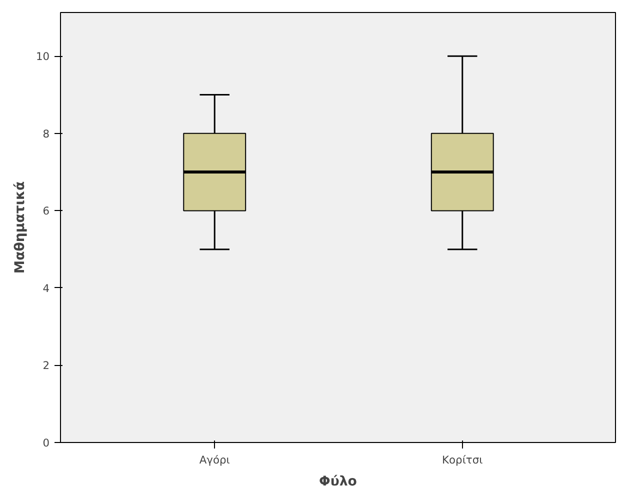 This screenshot has height=502, width=627. I want to click on y-tick-label: 6, so click(46, 211).